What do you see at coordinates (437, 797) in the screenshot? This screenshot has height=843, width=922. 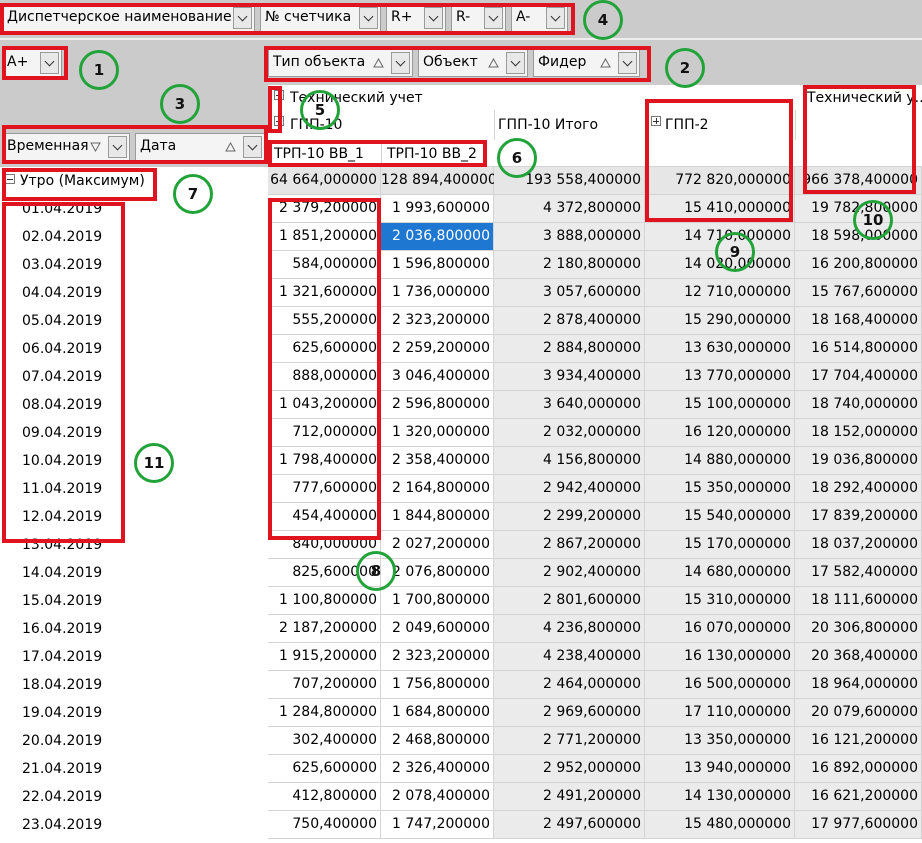 I see `value-cell: 2 078,400000` at bounding box center [437, 797].